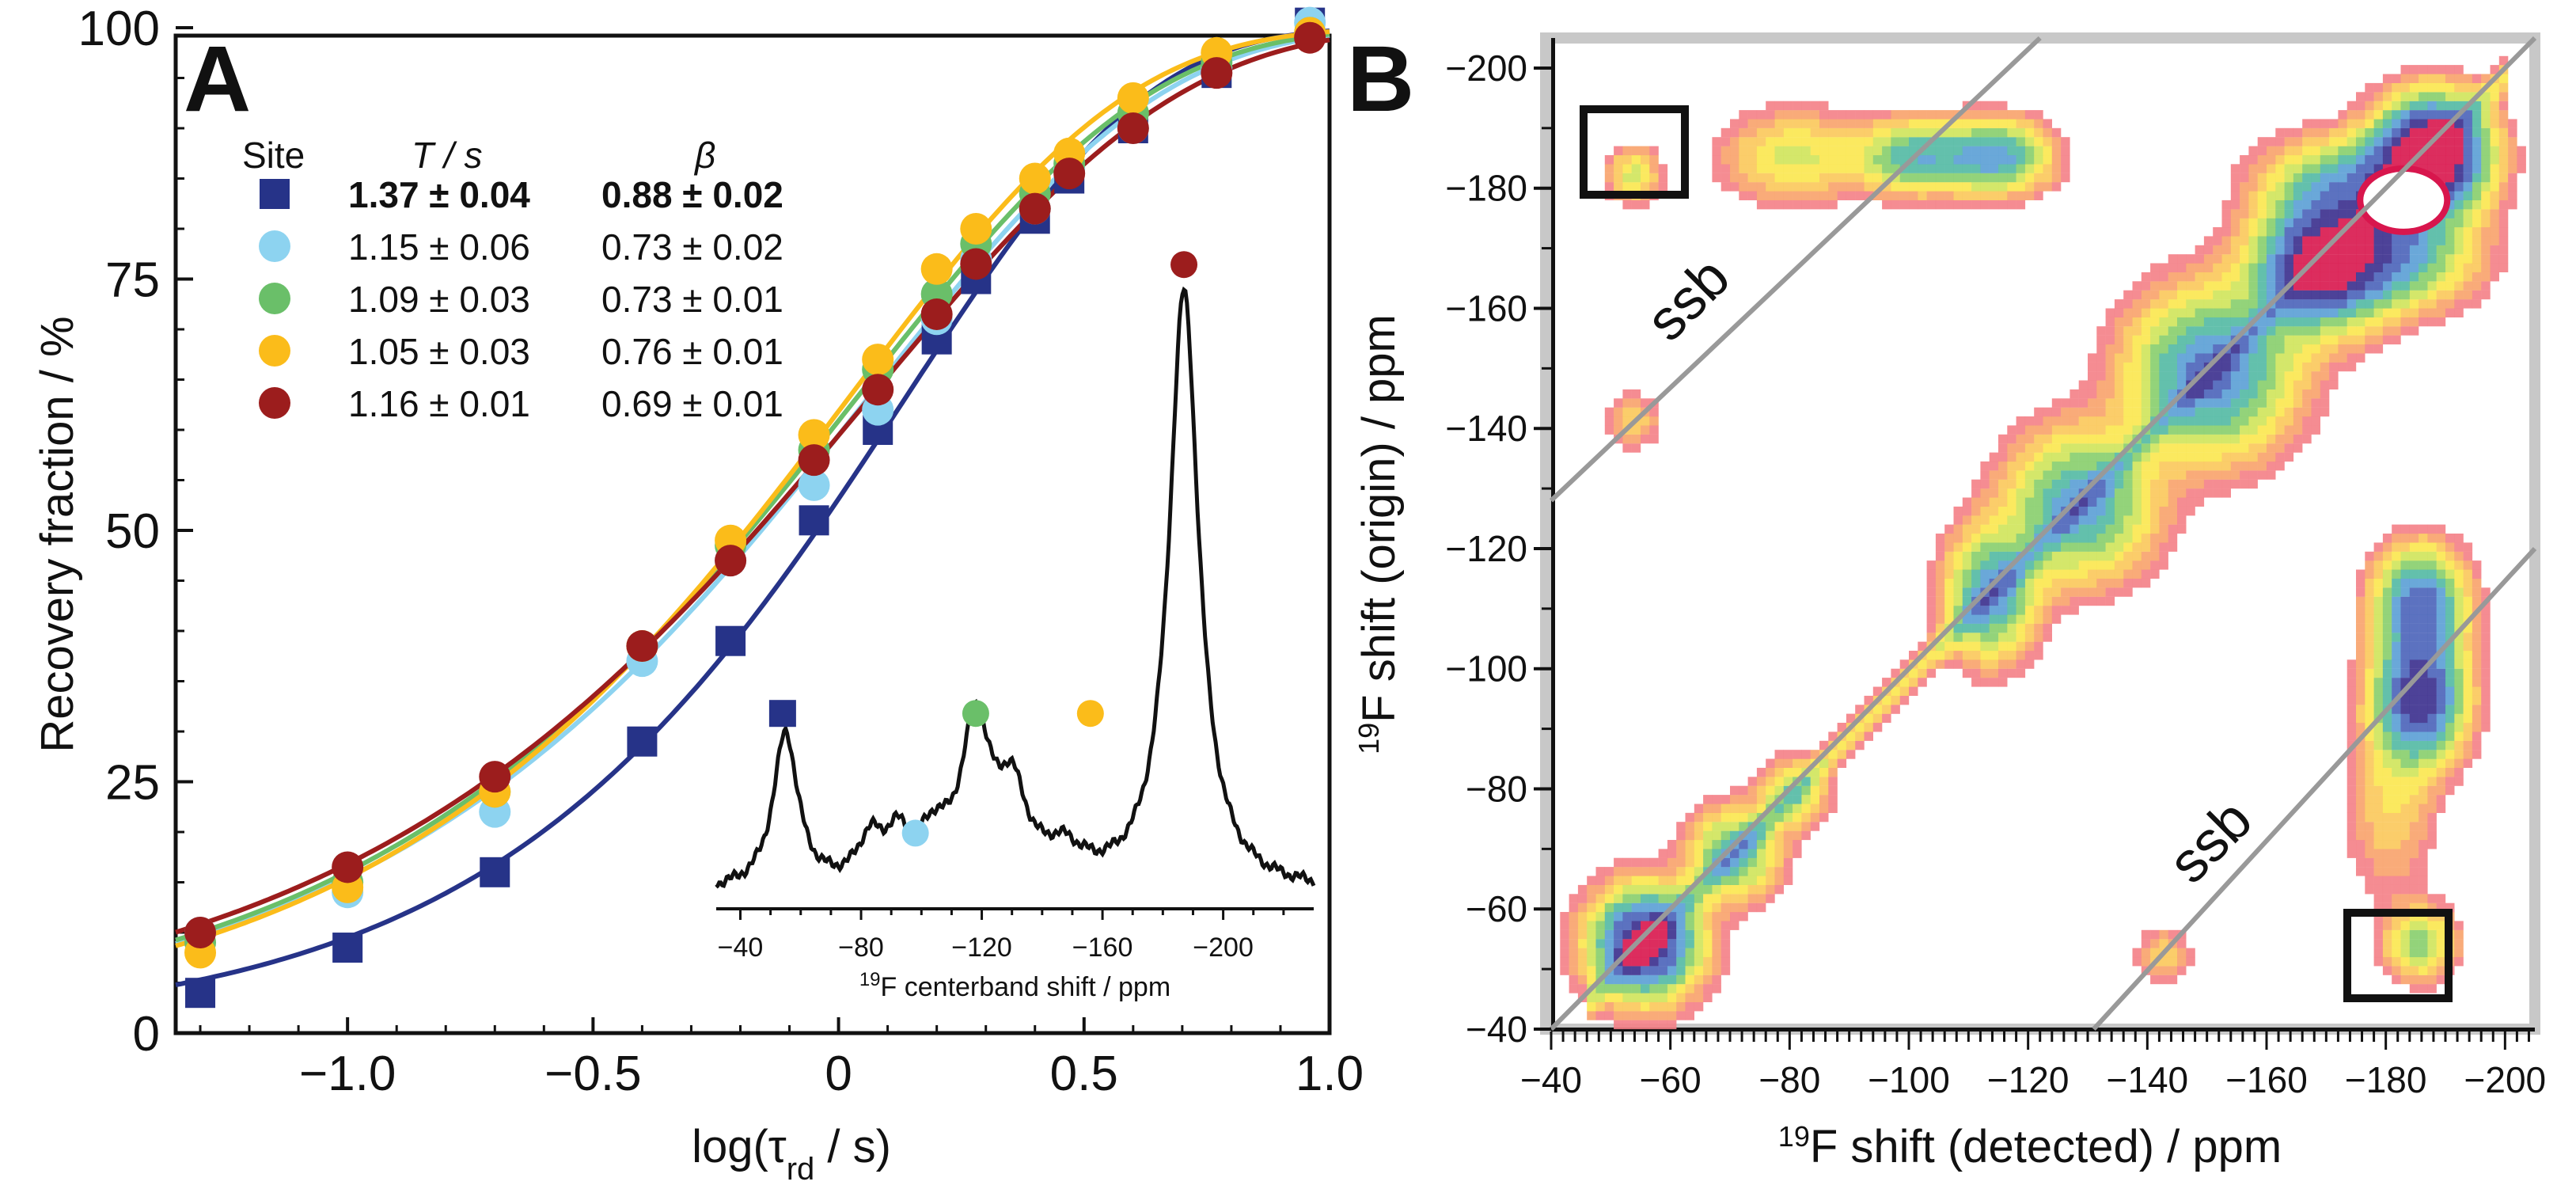 This screenshot has height=1193, width=2576. Describe the element at coordinates (692, 247) in the screenshot. I see `legend-beta-value: 0.73 ± 0.02` at that location.